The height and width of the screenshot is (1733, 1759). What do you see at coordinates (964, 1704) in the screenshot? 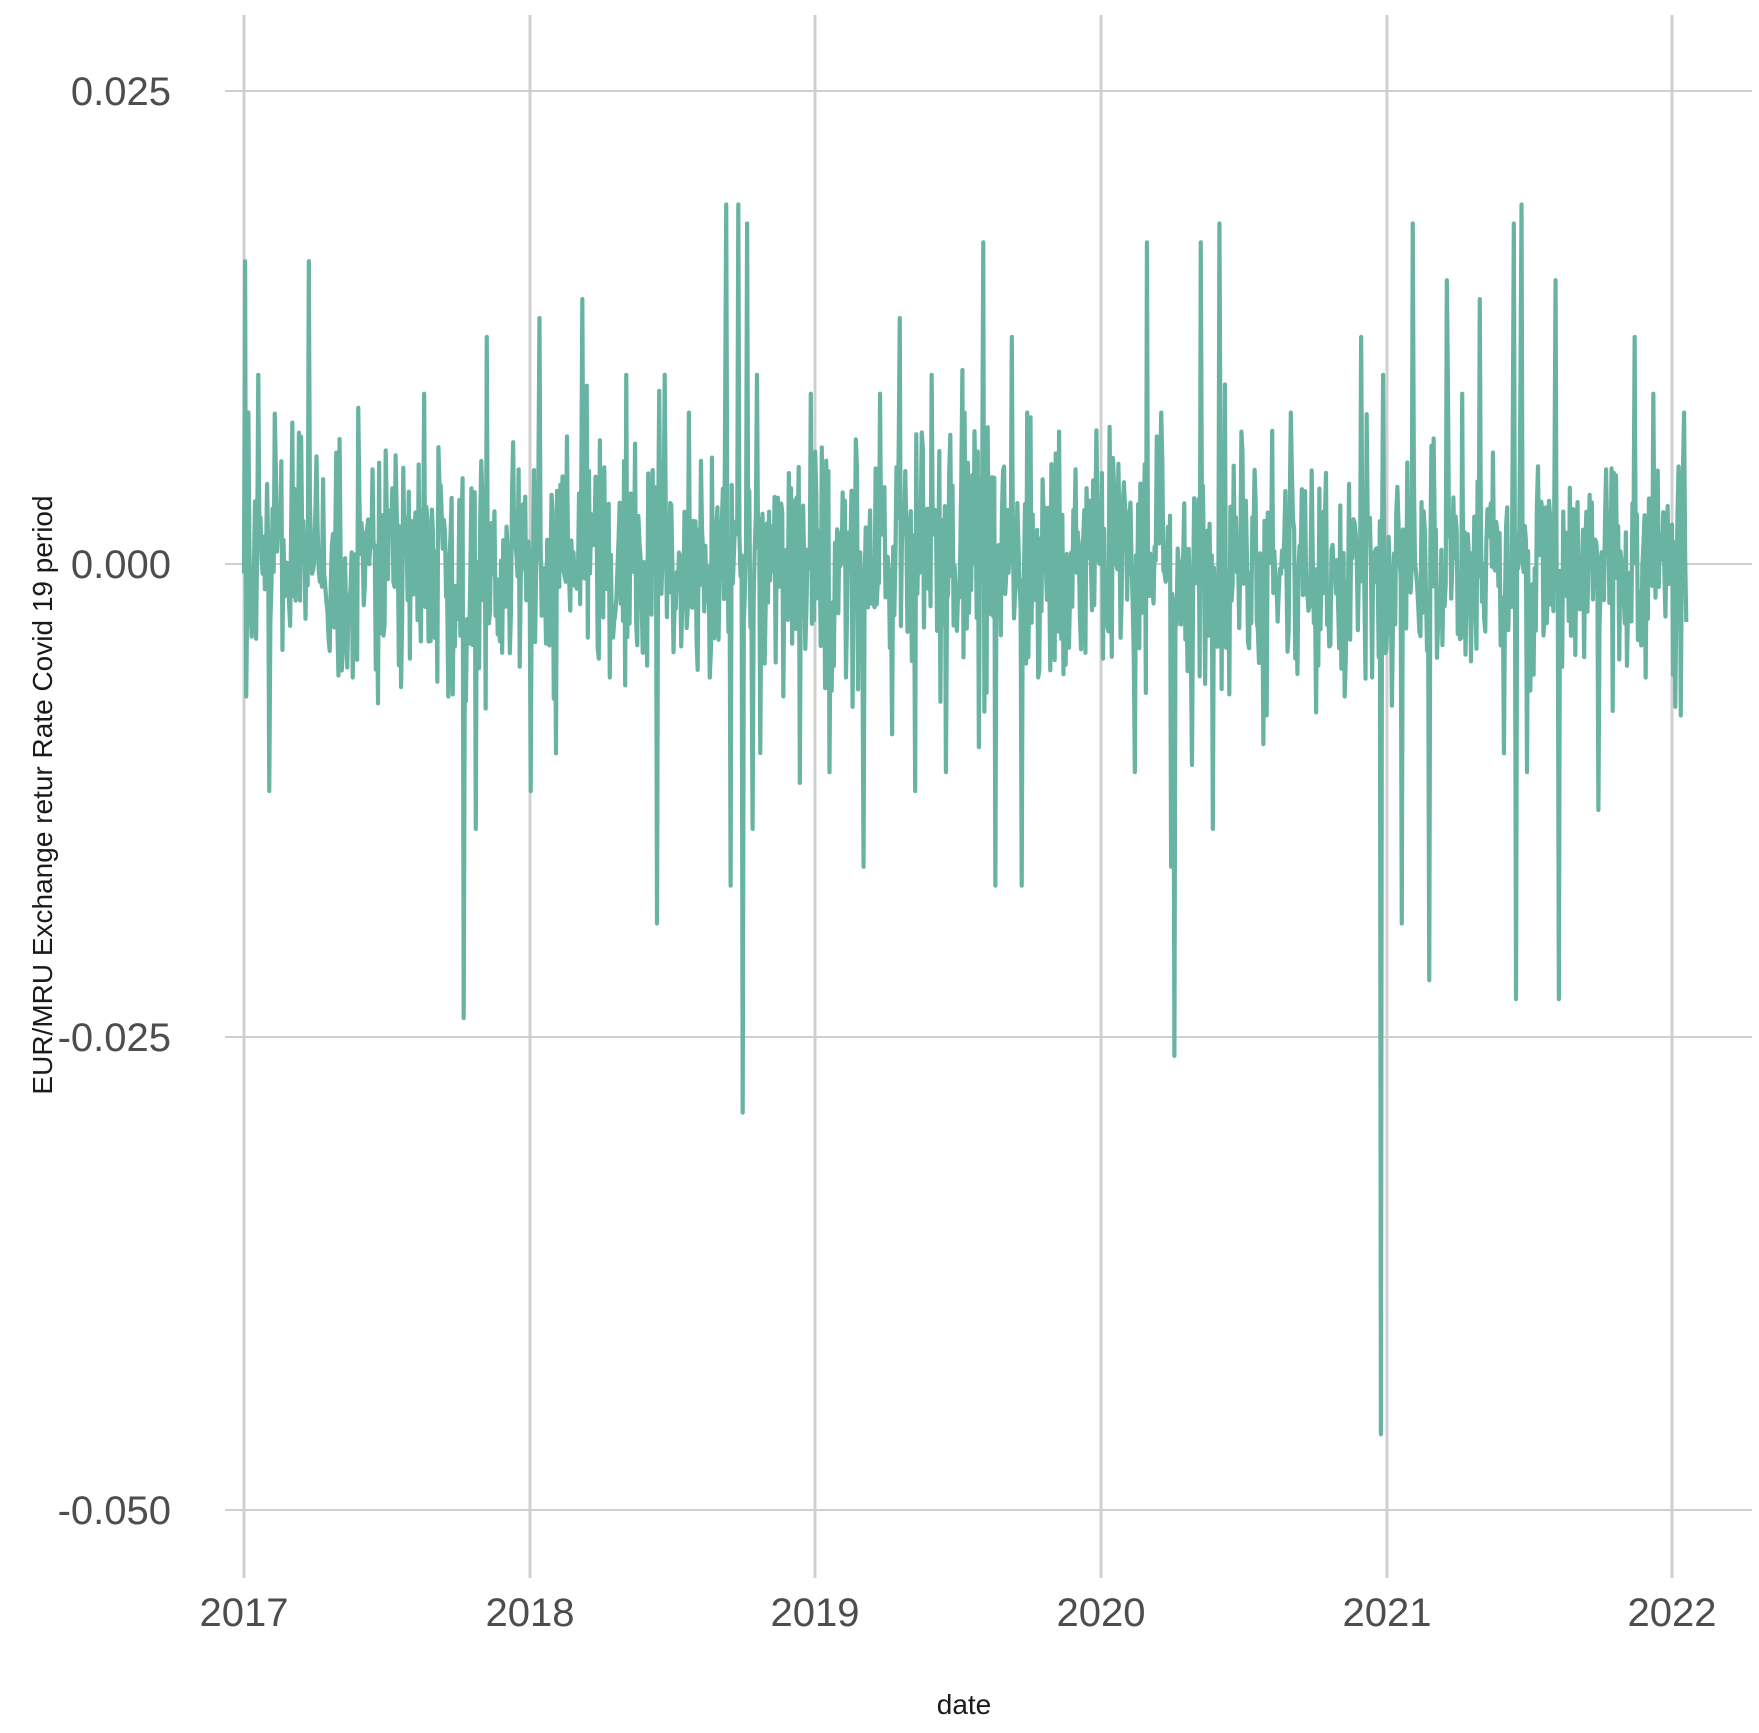
I see `x-axis-title: date` at bounding box center [964, 1704].